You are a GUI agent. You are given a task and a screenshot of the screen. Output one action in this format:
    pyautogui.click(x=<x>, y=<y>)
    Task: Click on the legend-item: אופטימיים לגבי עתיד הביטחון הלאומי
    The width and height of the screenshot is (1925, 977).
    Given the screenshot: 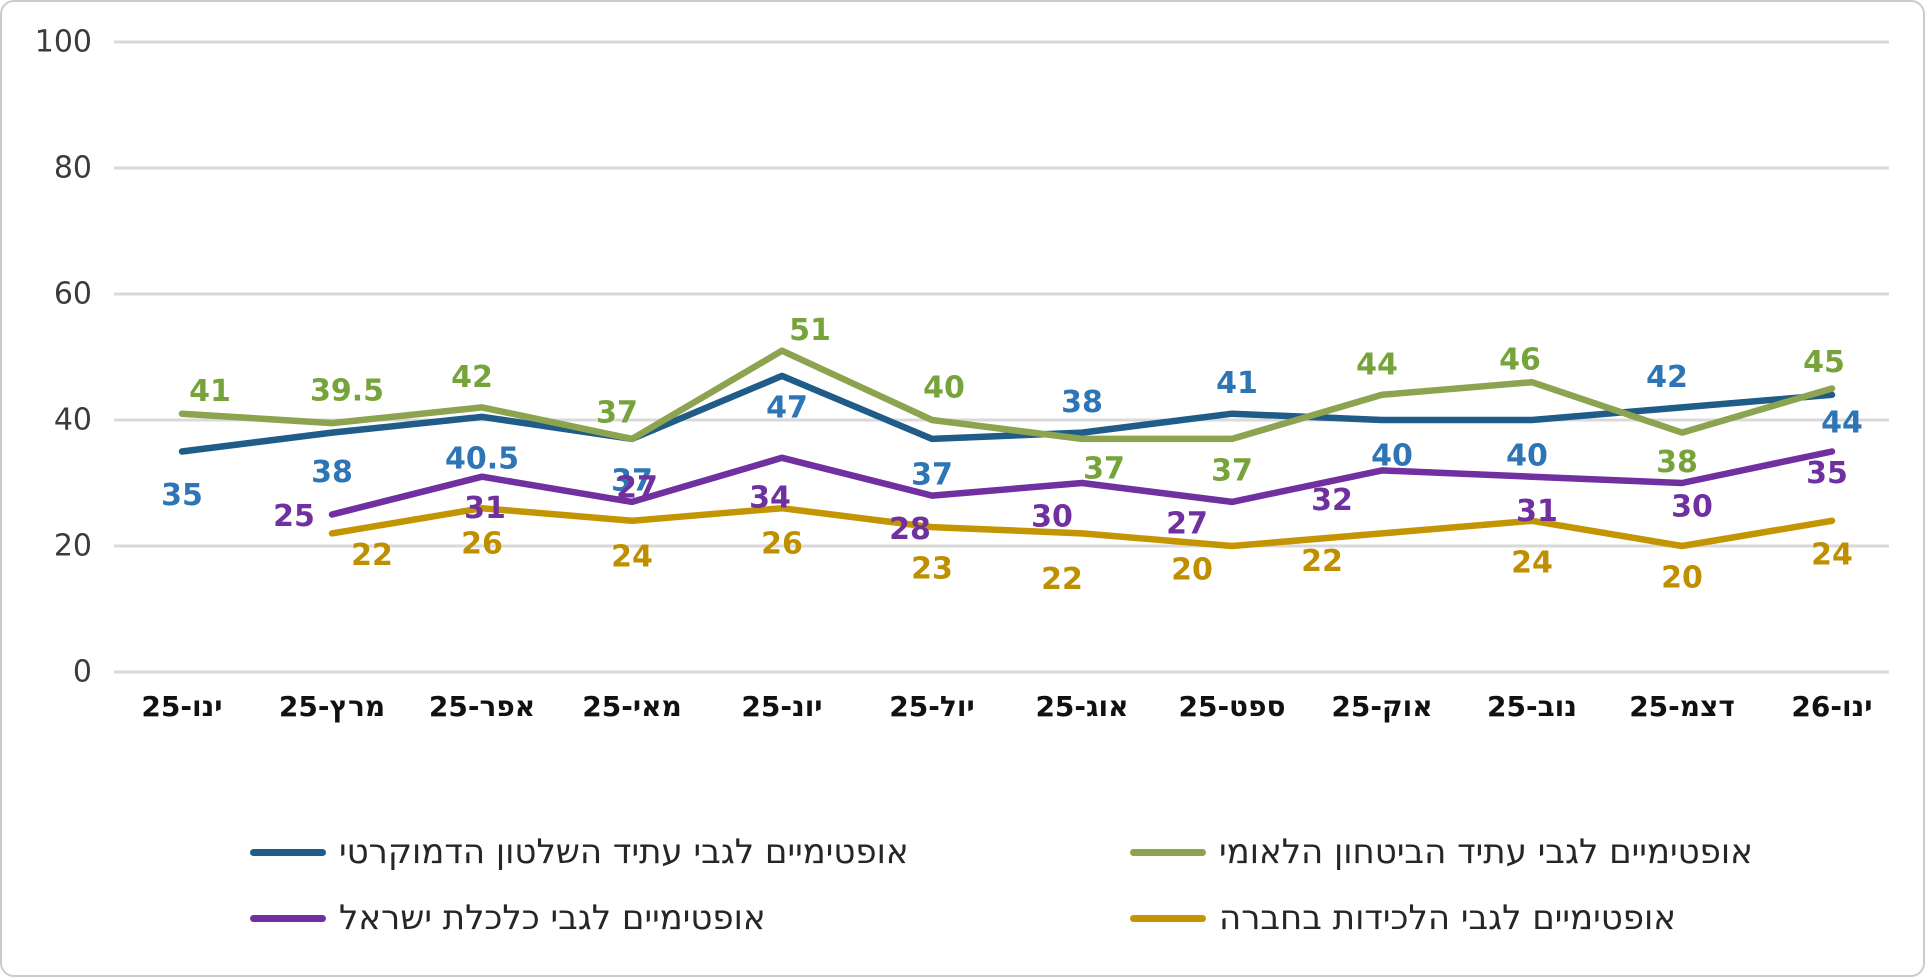 What is the action you would take?
    pyautogui.click(x=1441, y=852)
    